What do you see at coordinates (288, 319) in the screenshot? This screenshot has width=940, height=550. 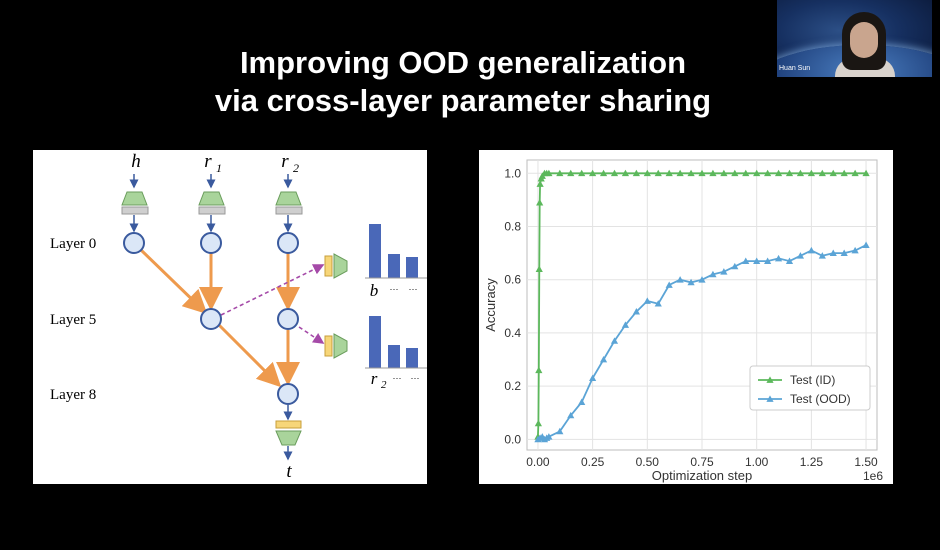 I see `node-layer5-r2` at bounding box center [288, 319].